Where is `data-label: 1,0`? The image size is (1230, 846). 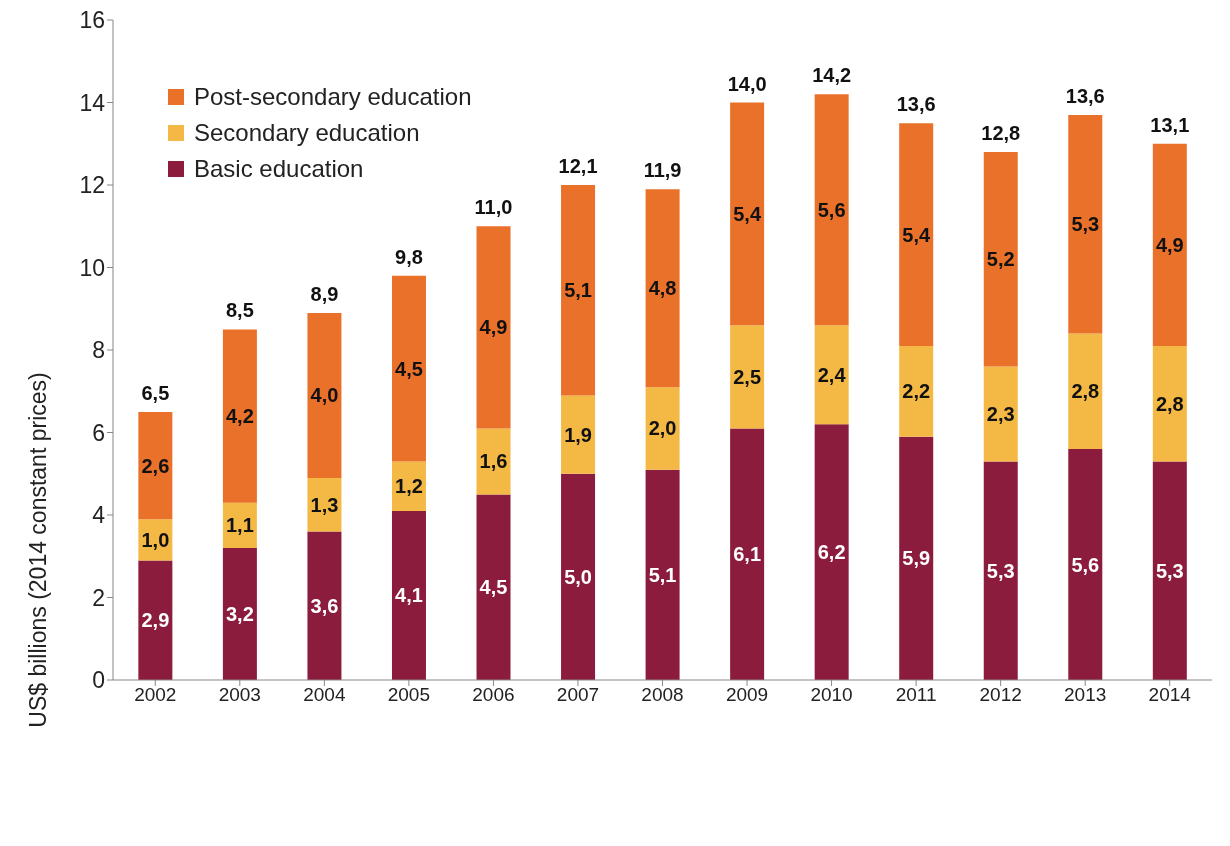
data-label: 1,0 is located at coordinates (155, 539).